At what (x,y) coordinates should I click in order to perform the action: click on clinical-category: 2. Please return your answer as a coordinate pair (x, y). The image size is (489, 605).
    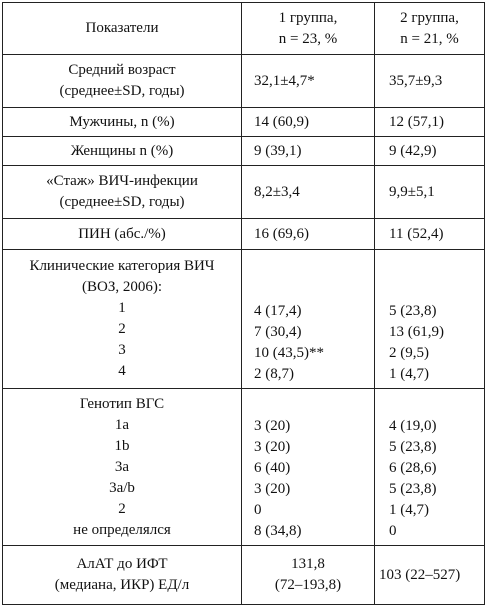
    Looking at the image, I should click on (122, 329).